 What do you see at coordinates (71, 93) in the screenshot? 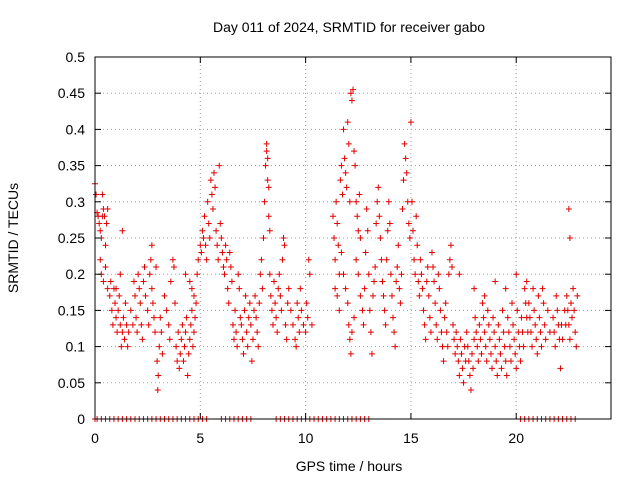
I see `y-tick-label: 0.45` at bounding box center [71, 93].